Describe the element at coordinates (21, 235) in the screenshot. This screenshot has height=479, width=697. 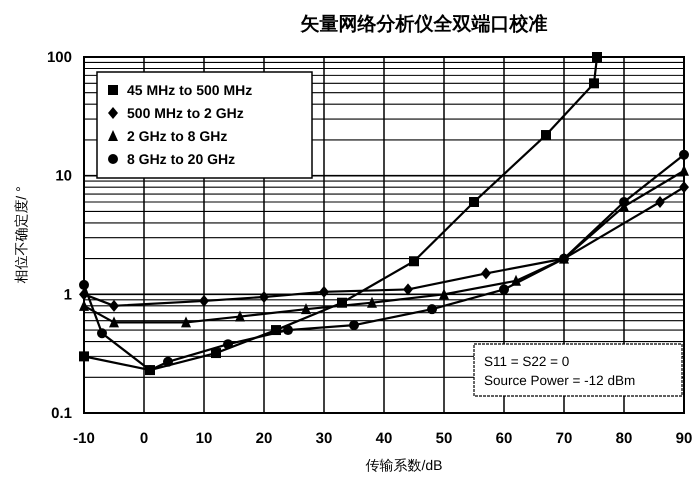
I see `y-axis-title: 相位不确定度/ °` at that location.